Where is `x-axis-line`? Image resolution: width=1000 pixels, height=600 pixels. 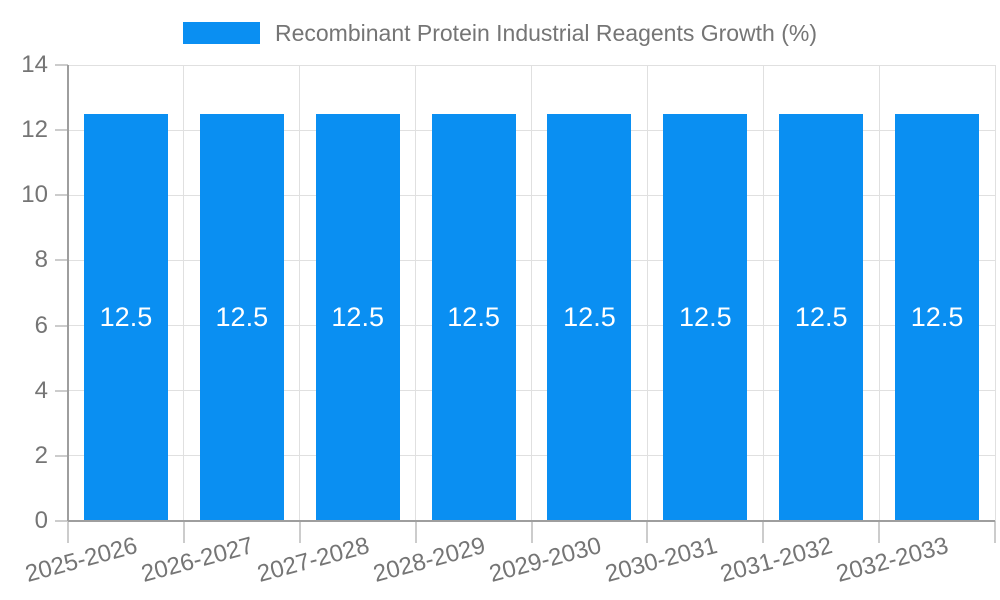 x-axis-line is located at coordinates (531, 521).